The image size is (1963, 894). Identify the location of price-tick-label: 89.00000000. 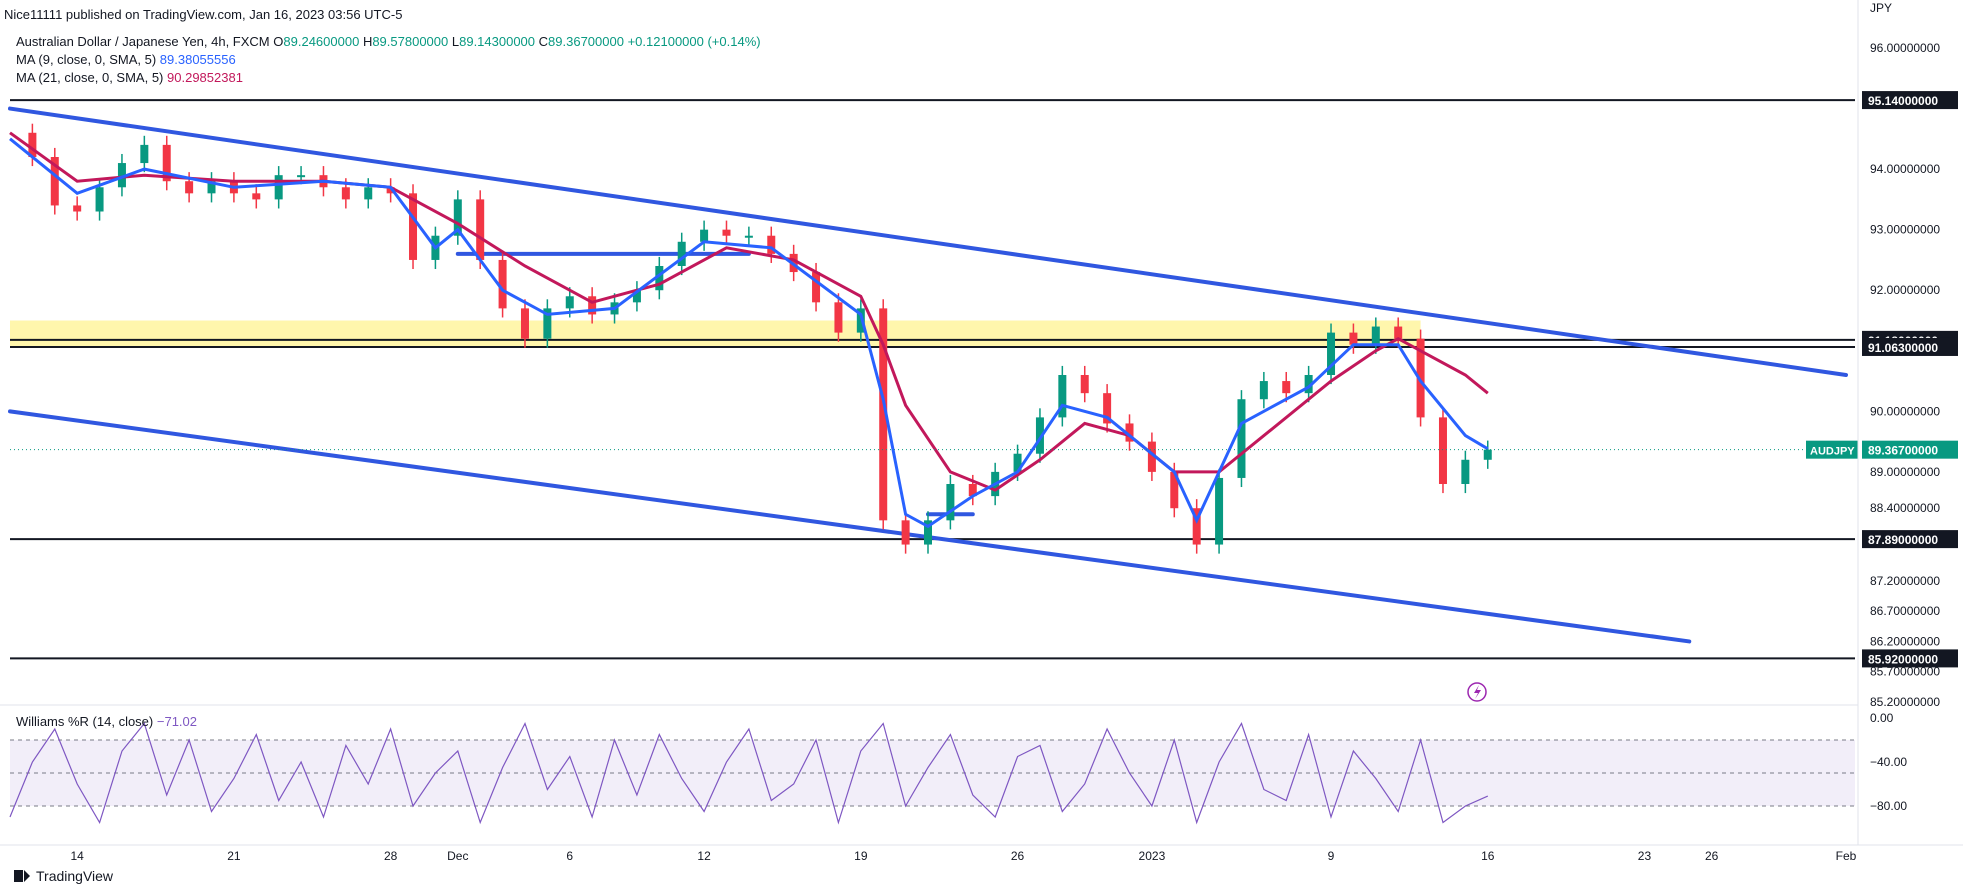
(1905, 472).